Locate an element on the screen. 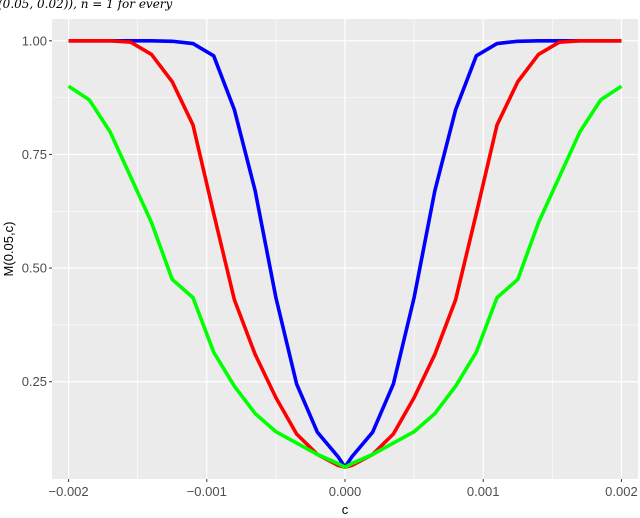  x-tick-label: 0.000 is located at coordinates (345, 491).